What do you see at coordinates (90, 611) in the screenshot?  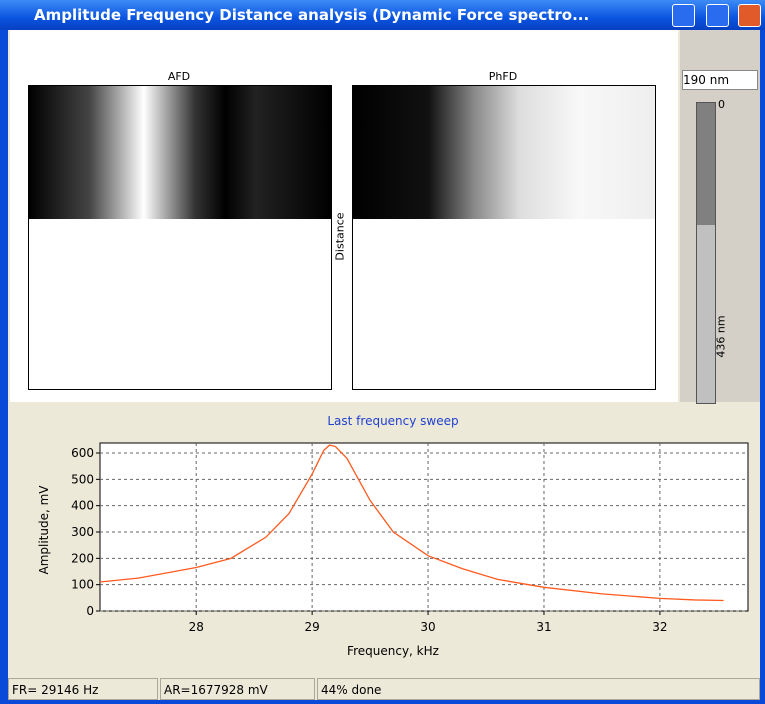 I see `y-tick-label: 0` at bounding box center [90, 611].